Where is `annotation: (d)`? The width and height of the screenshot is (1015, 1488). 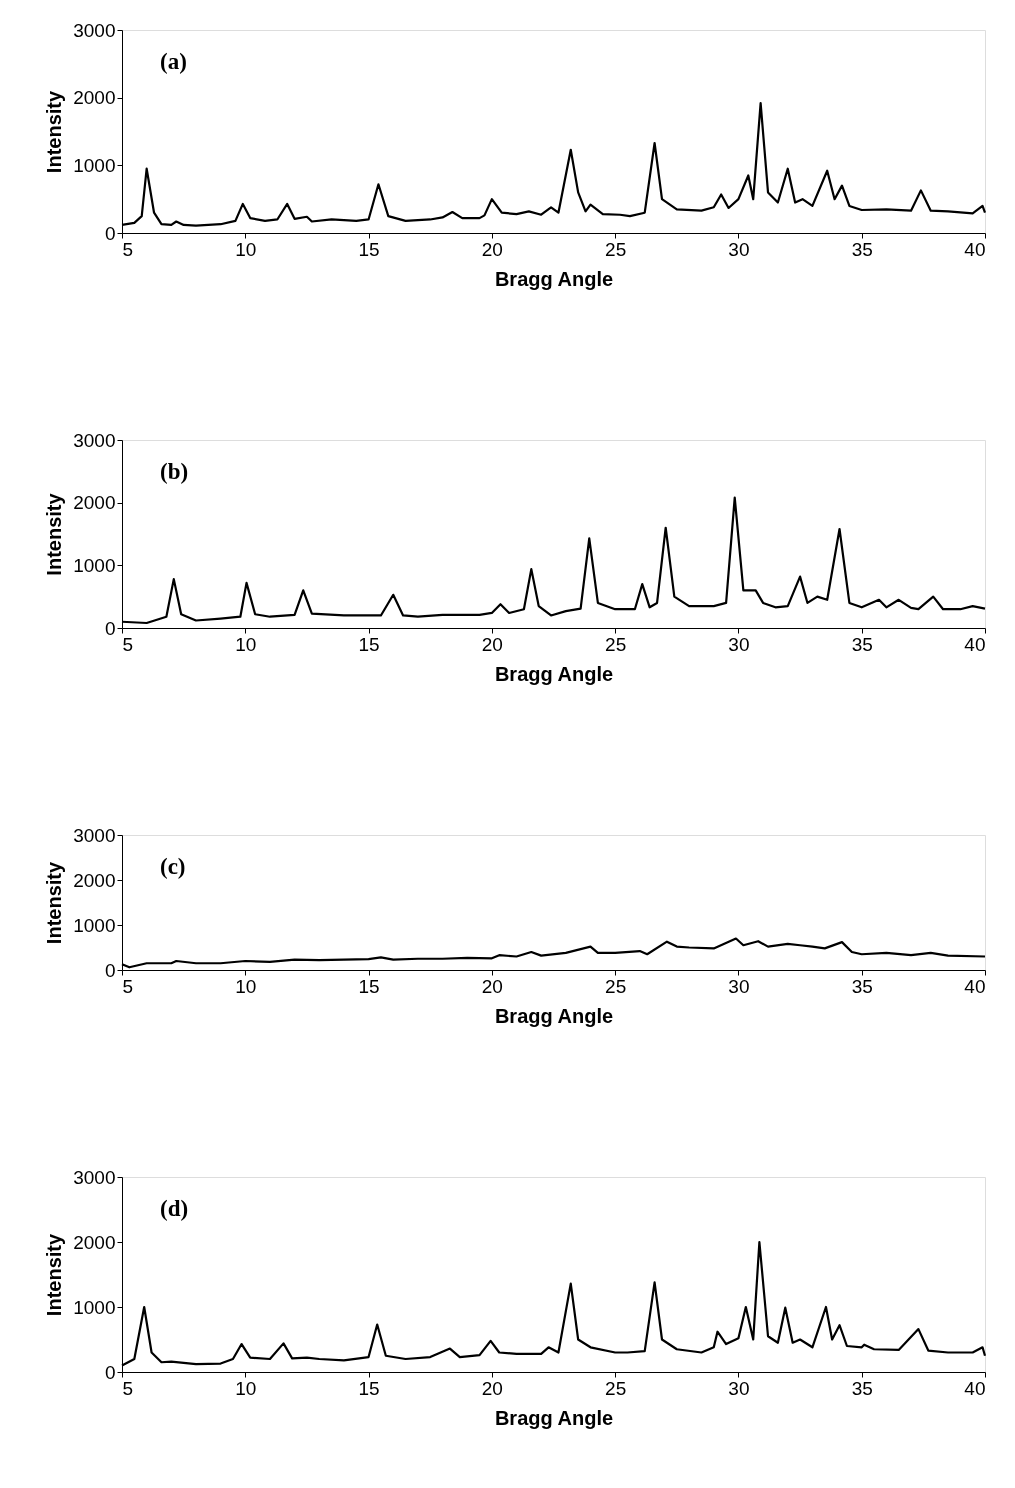 annotation: (d) is located at coordinates (174, 1208).